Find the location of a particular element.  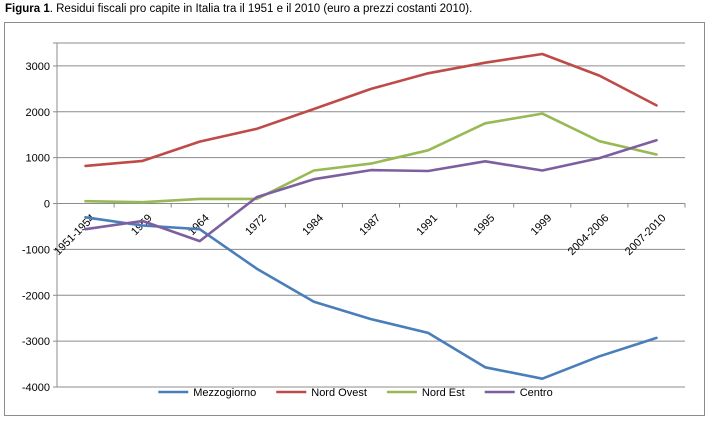

x-tick-label: 1984 is located at coordinates (313, 225).